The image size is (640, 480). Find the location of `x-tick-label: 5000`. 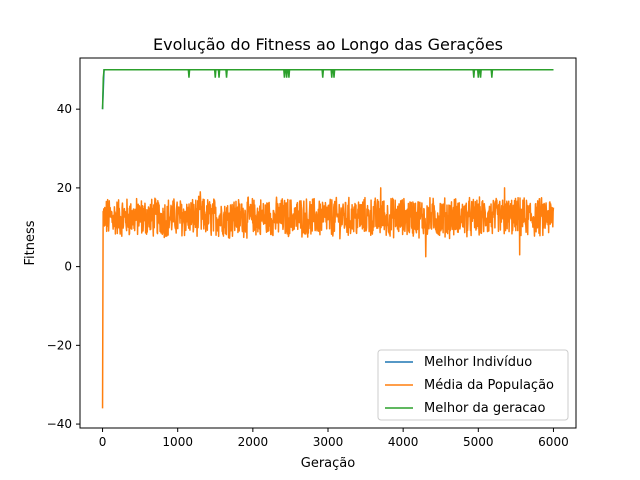

x-tick-label: 5000 is located at coordinates (478, 442).